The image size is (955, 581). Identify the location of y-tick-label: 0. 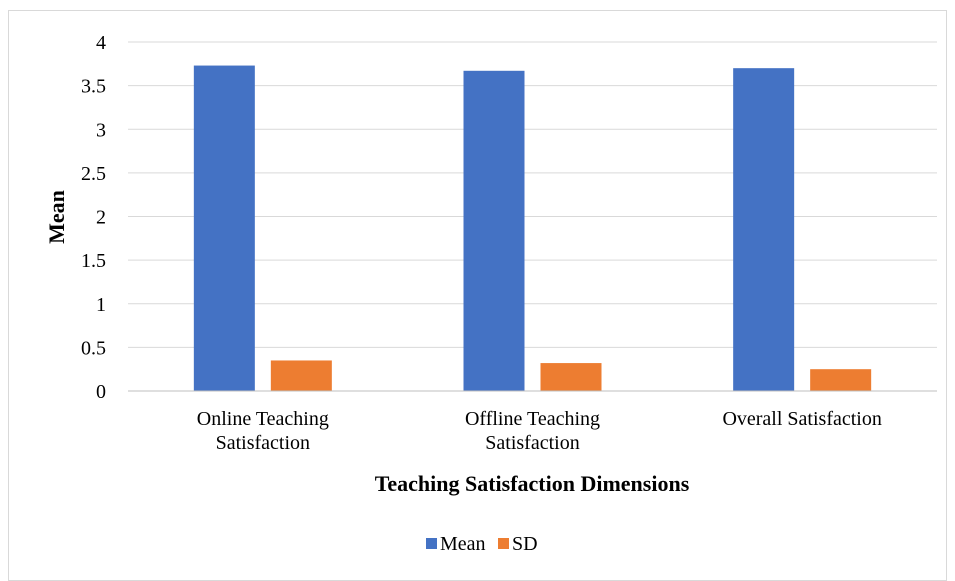
(101, 392).